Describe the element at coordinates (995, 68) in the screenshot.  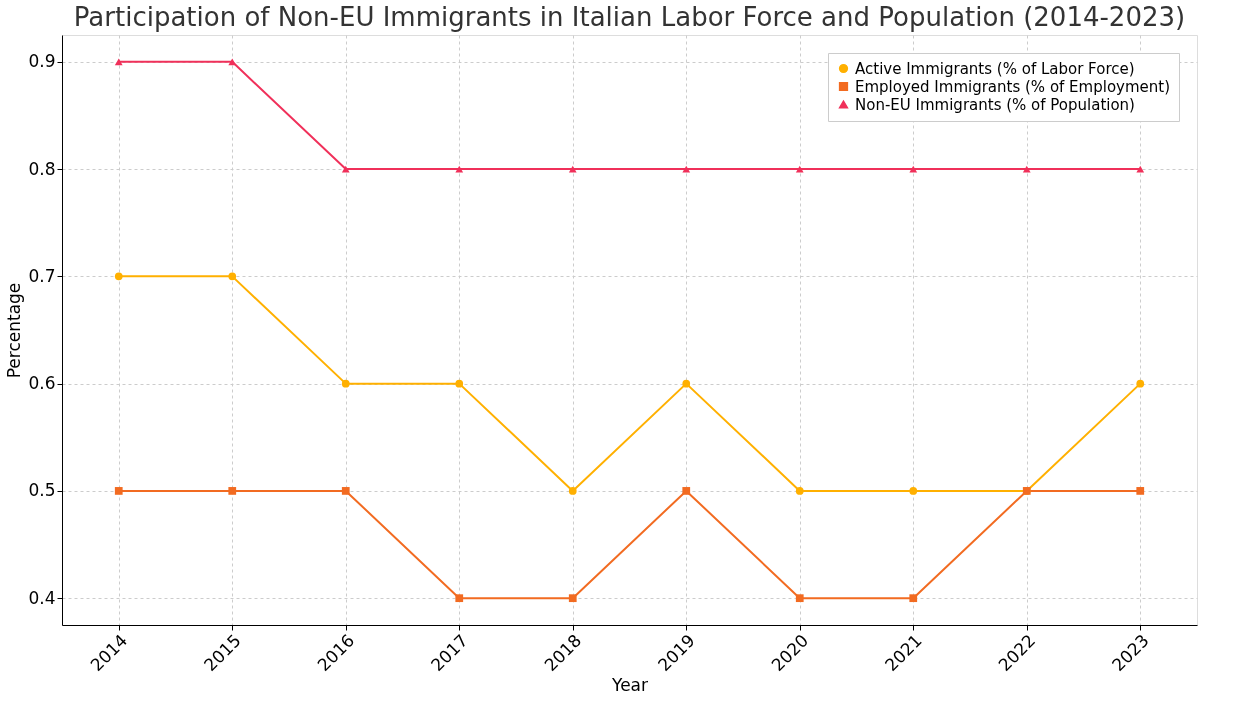
I see `legend-label: Active Immigrants (% of Labor Force)` at that location.